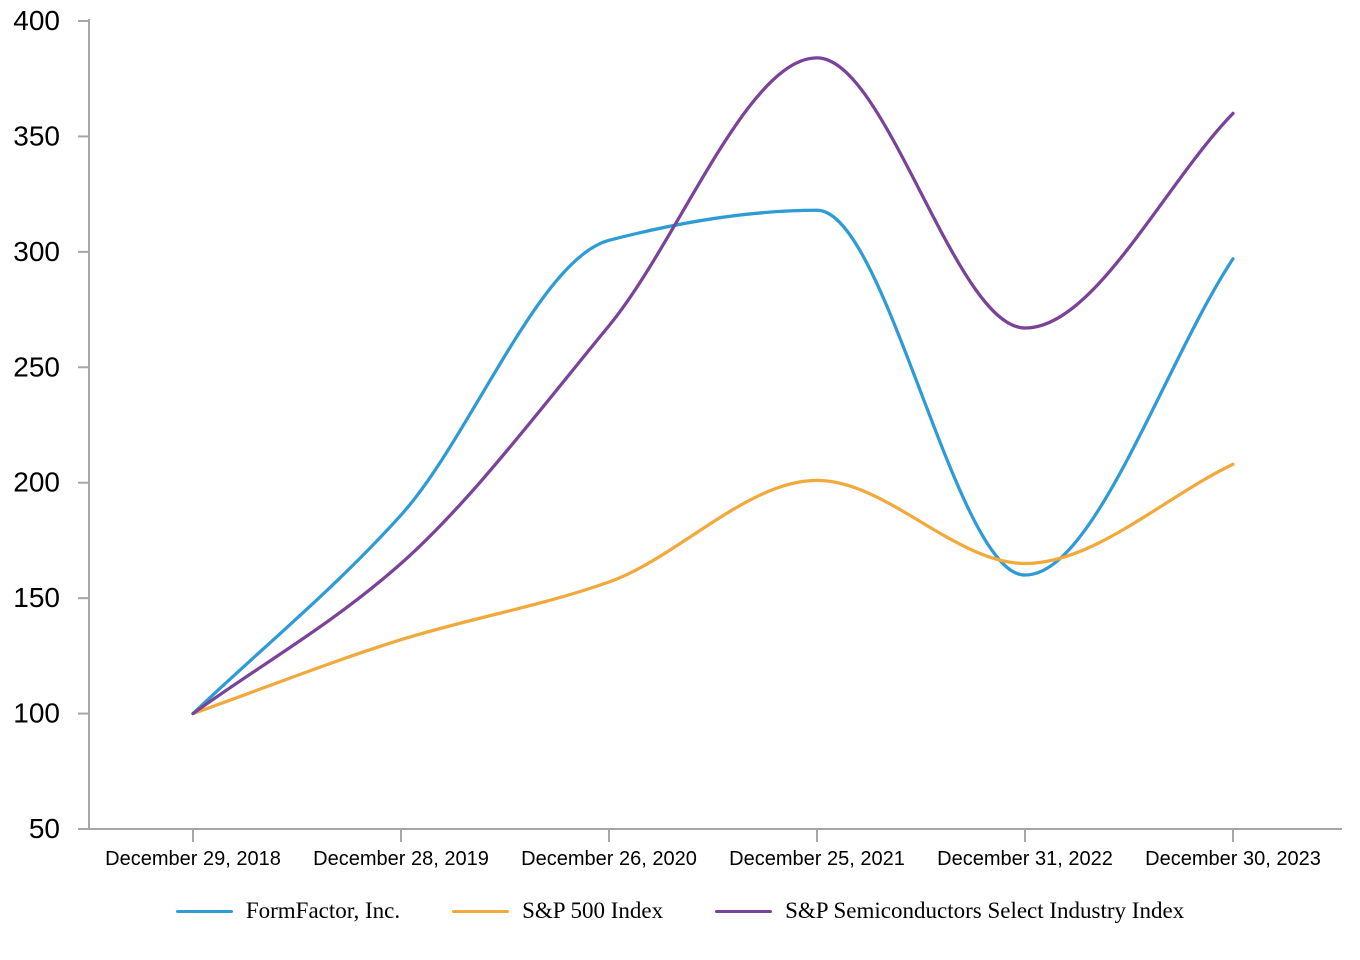  What do you see at coordinates (44, 828) in the screenshot?
I see `y-tick-label: 50` at bounding box center [44, 828].